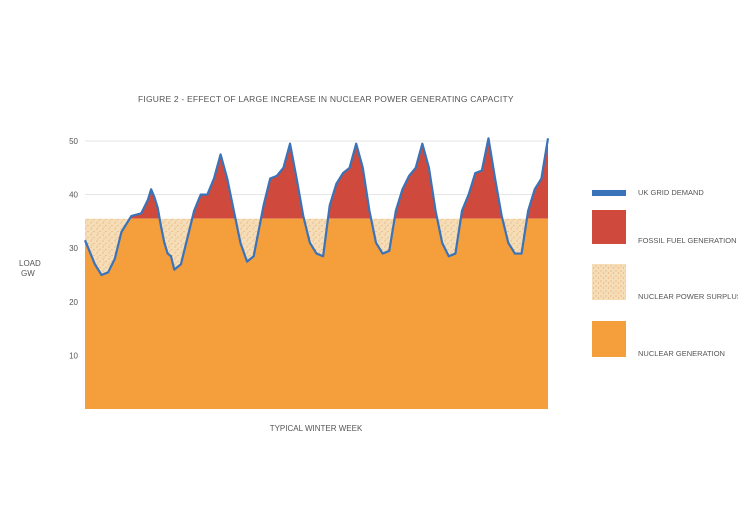  What do you see at coordinates (30, 263) in the screenshot?
I see `y-axis-label-line1: LOAD` at bounding box center [30, 263].